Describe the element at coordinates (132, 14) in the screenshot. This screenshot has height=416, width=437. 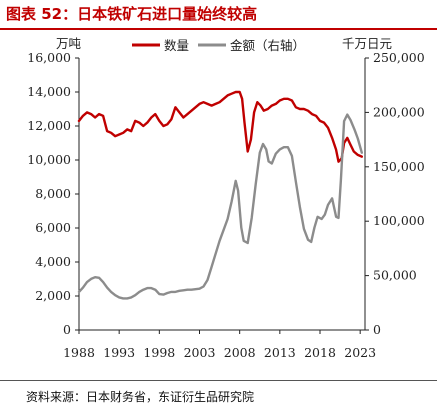
I see `chart-title: 图表 52：日本铁矿石进口量始终较高` at that location.